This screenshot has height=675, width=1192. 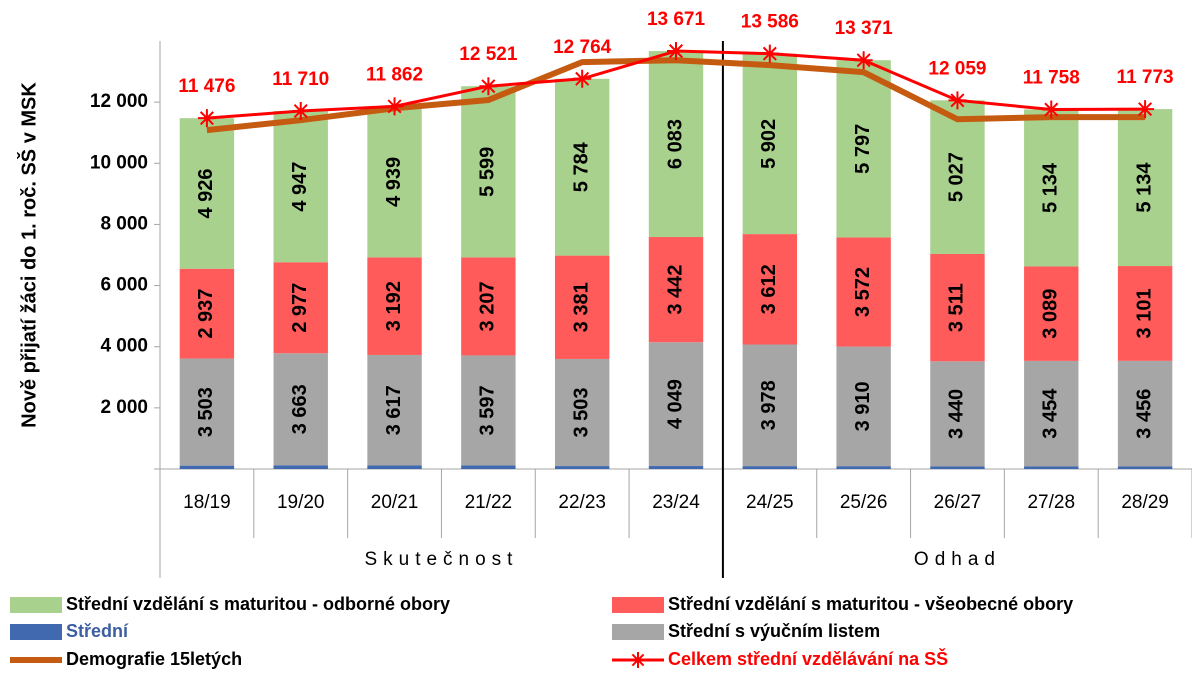 I want to click on data-label: 3 503, so click(x=581, y=412).